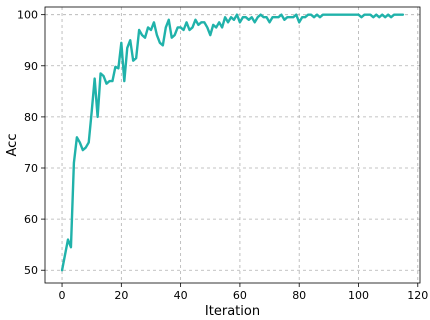  I want to click on x-axis-label: Iteration, so click(232, 311).